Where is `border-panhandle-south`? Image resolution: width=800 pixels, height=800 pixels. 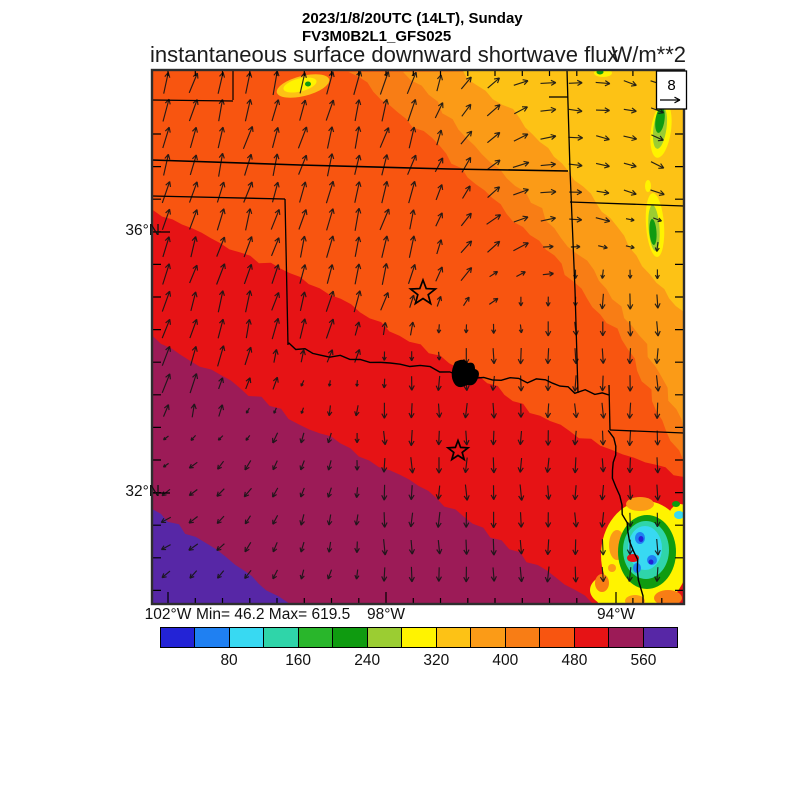
border-panhandle-south is located at coordinates (219, 197).